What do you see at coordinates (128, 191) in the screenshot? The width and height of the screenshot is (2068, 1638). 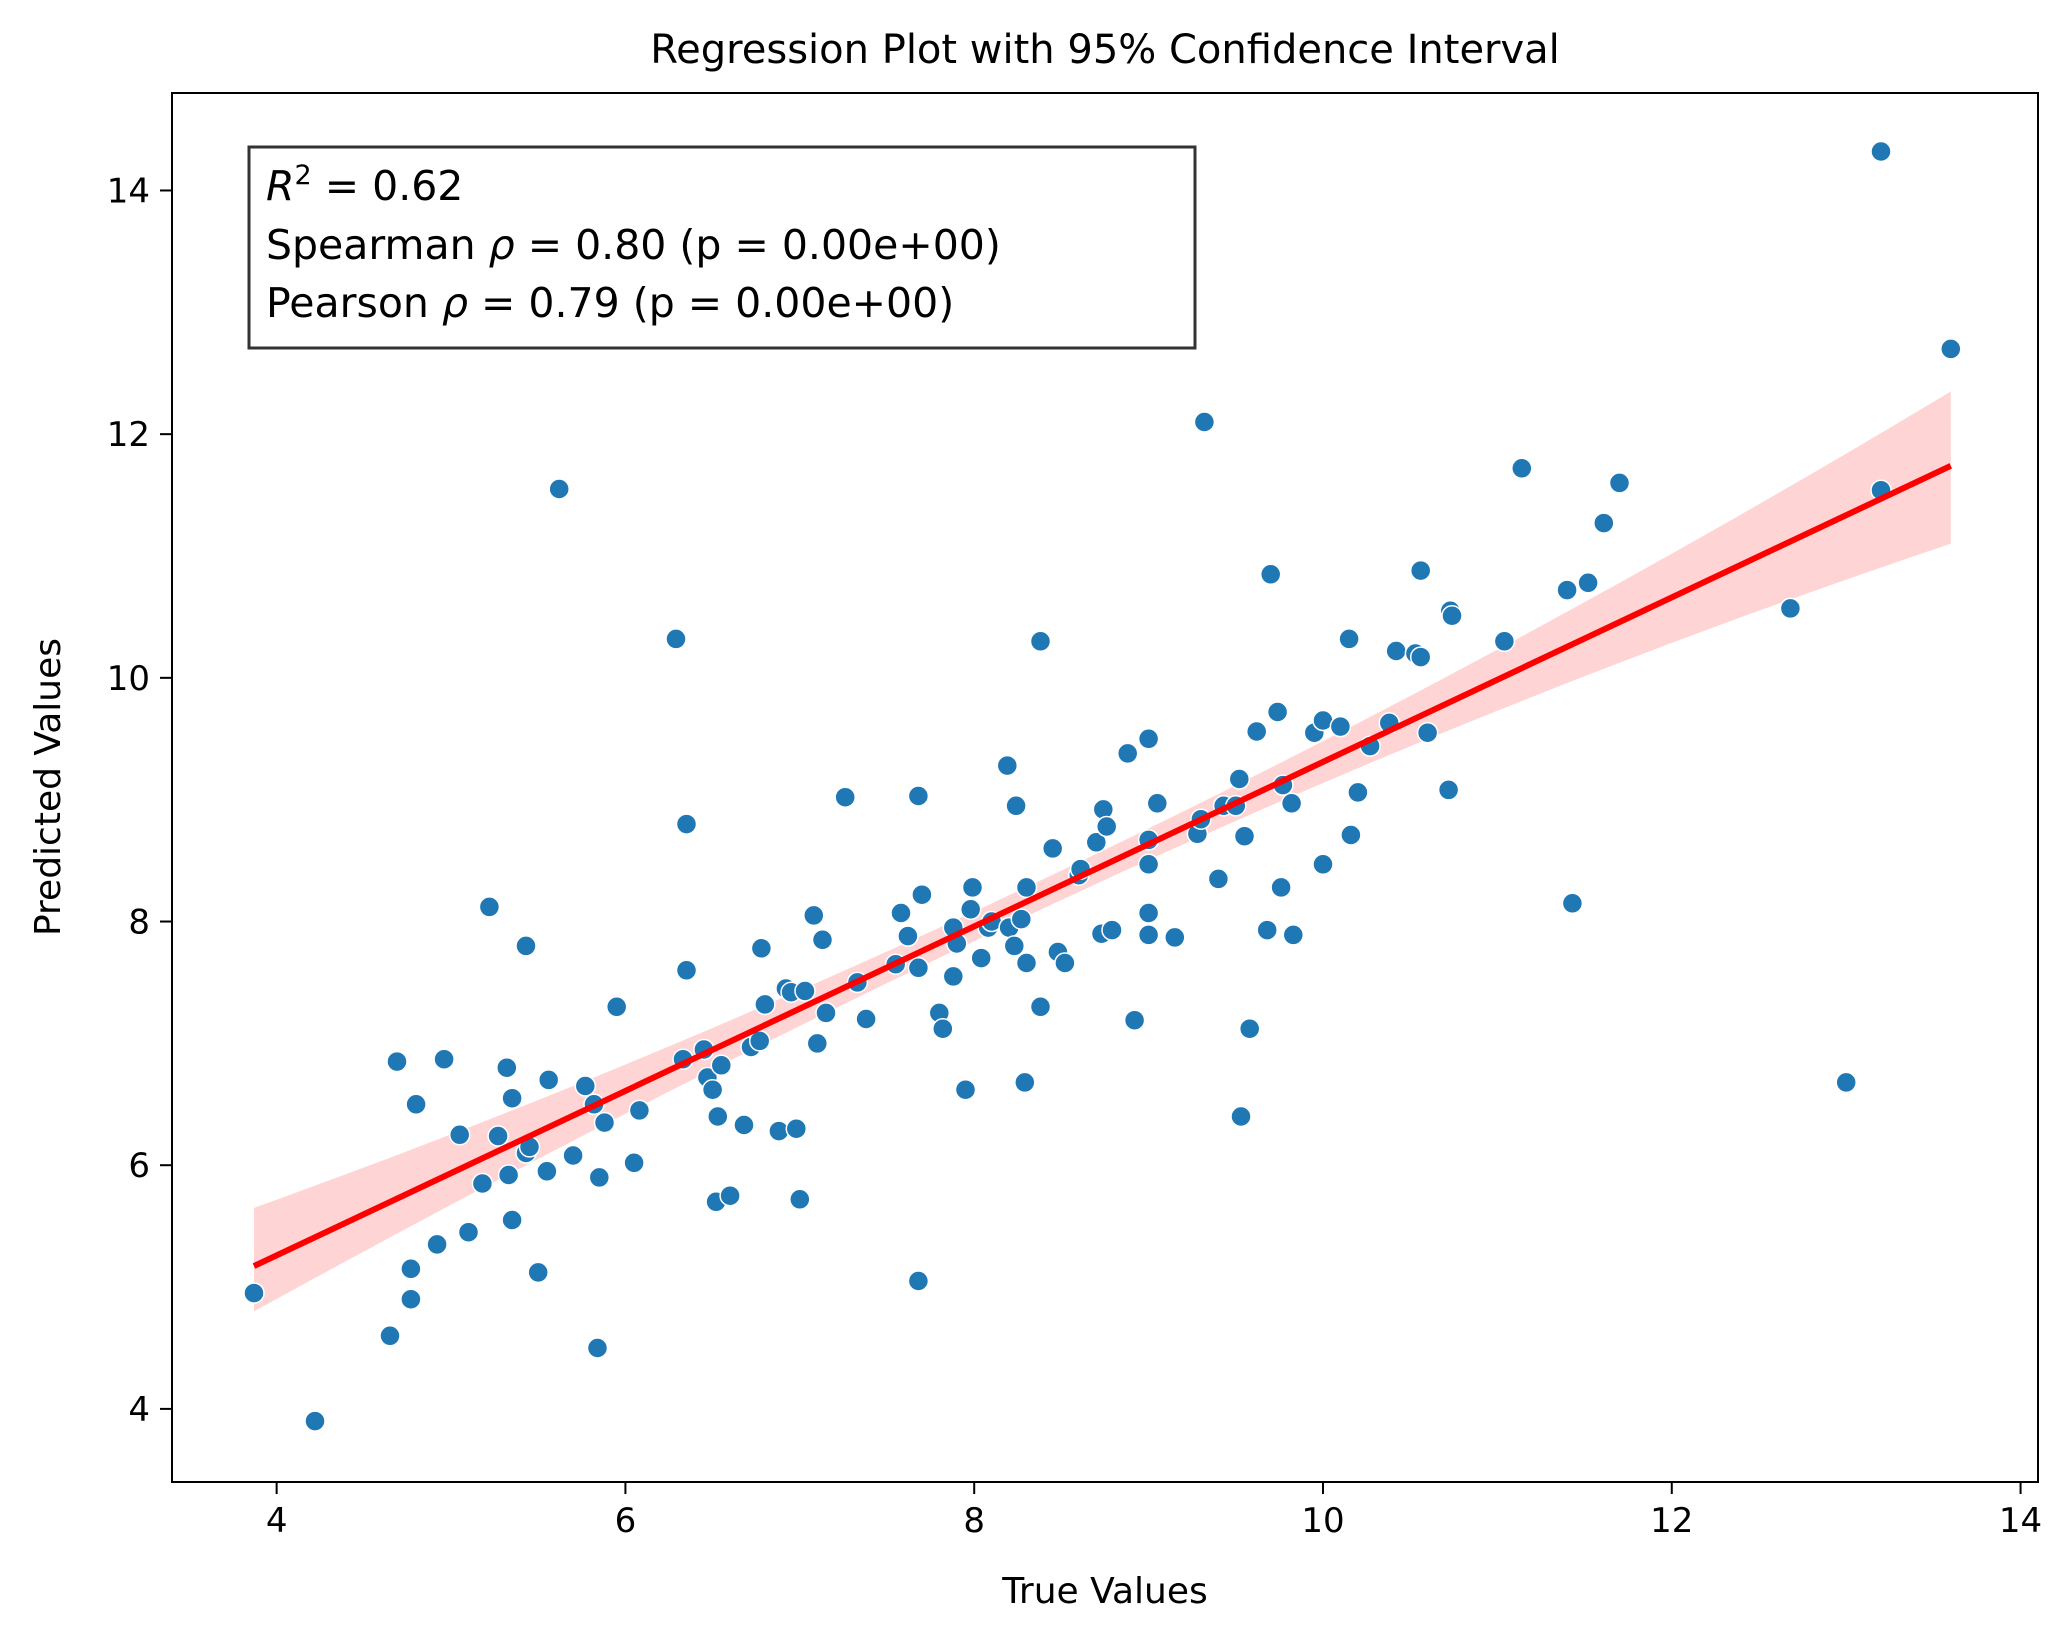 I see `y-tick-label: 14` at bounding box center [128, 191].